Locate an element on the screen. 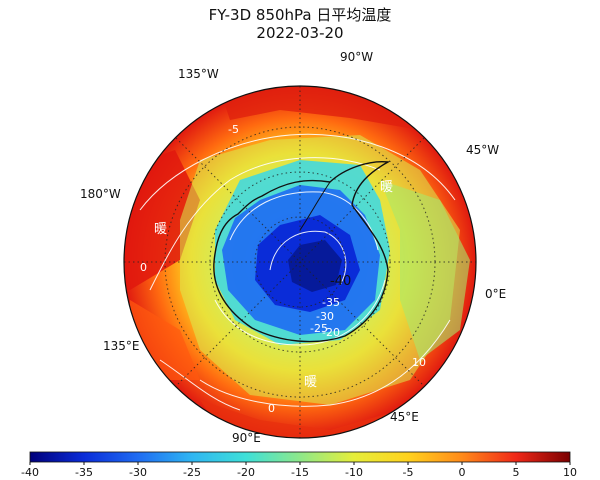  contour-label-0-west: 0 is located at coordinates (143, 267).